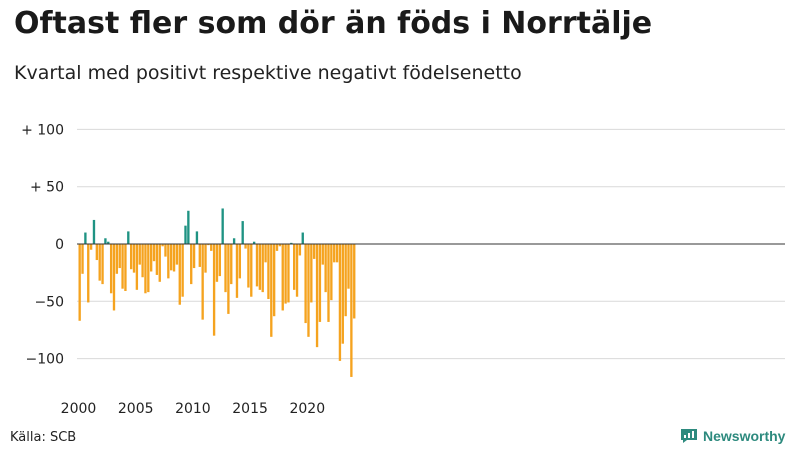 The height and width of the screenshot is (450, 800). What do you see at coordinates (91, 247) in the screenshot?
I see `bar-2001Q1: 2001Q1: -5` at bounding box center [91, 247].